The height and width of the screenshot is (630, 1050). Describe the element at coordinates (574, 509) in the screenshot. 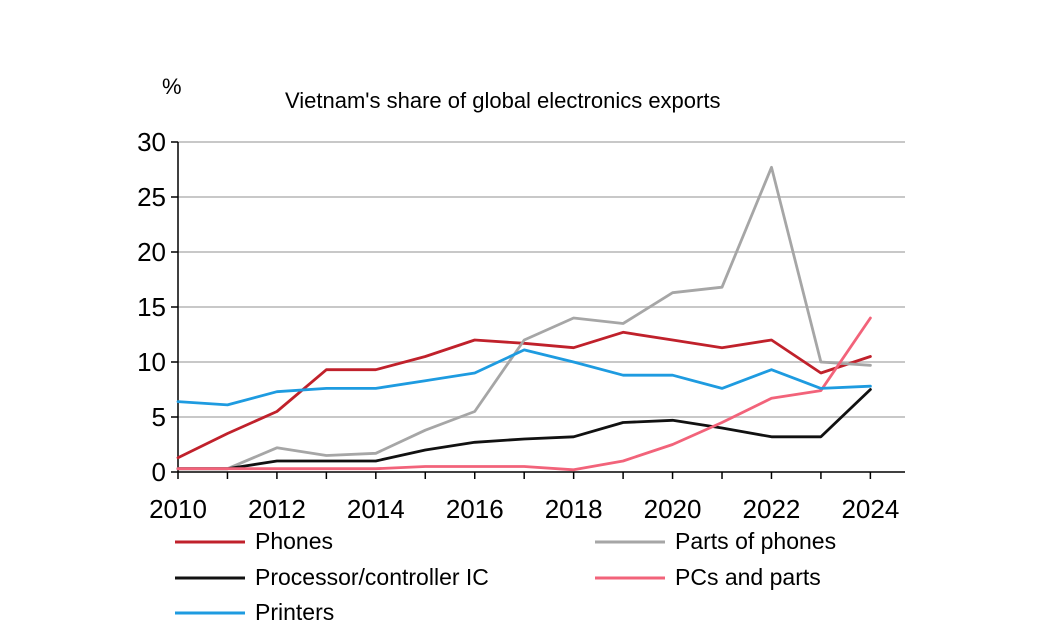

I see `x-tick-label: 2018` at that location.